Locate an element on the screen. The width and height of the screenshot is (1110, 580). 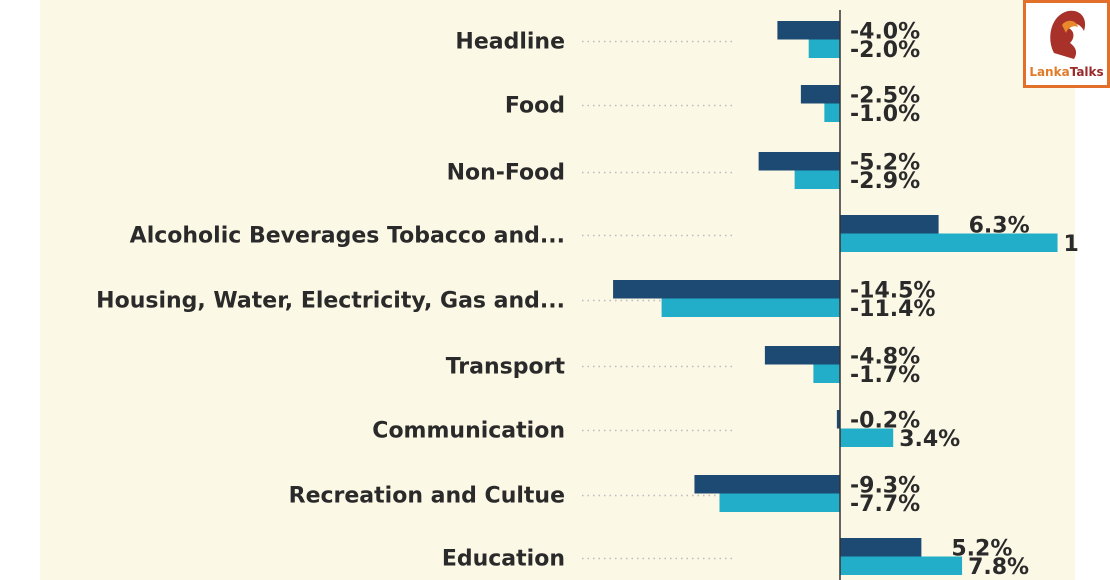
category-label: Transport is located at coordinates (506, 367).